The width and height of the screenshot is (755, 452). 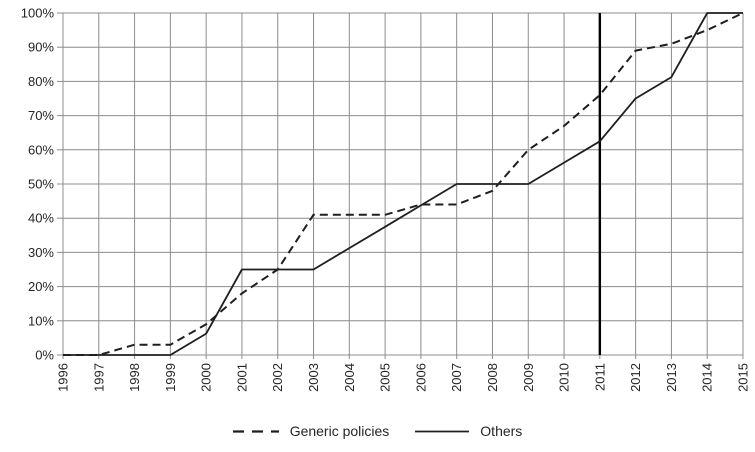 I want to click on x-tick-label: 2014, so click(x=707, y=377).